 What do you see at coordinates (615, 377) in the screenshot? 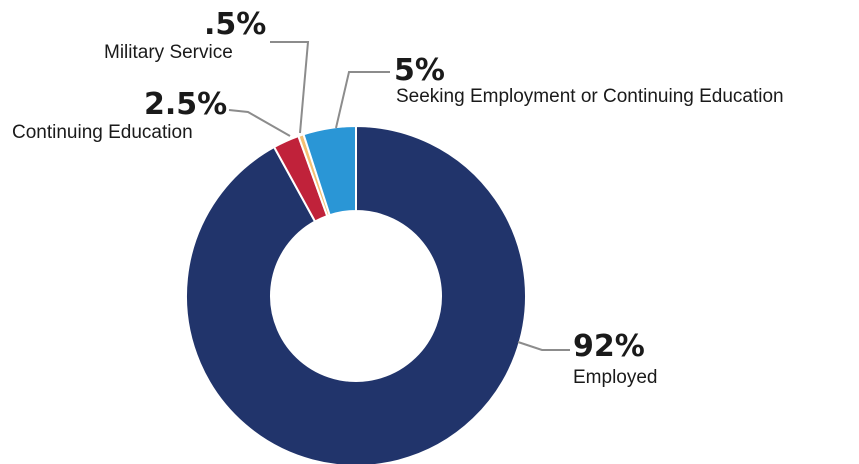
I see `slice-category-label-employed: Employed` at bounding box center [615, 377].